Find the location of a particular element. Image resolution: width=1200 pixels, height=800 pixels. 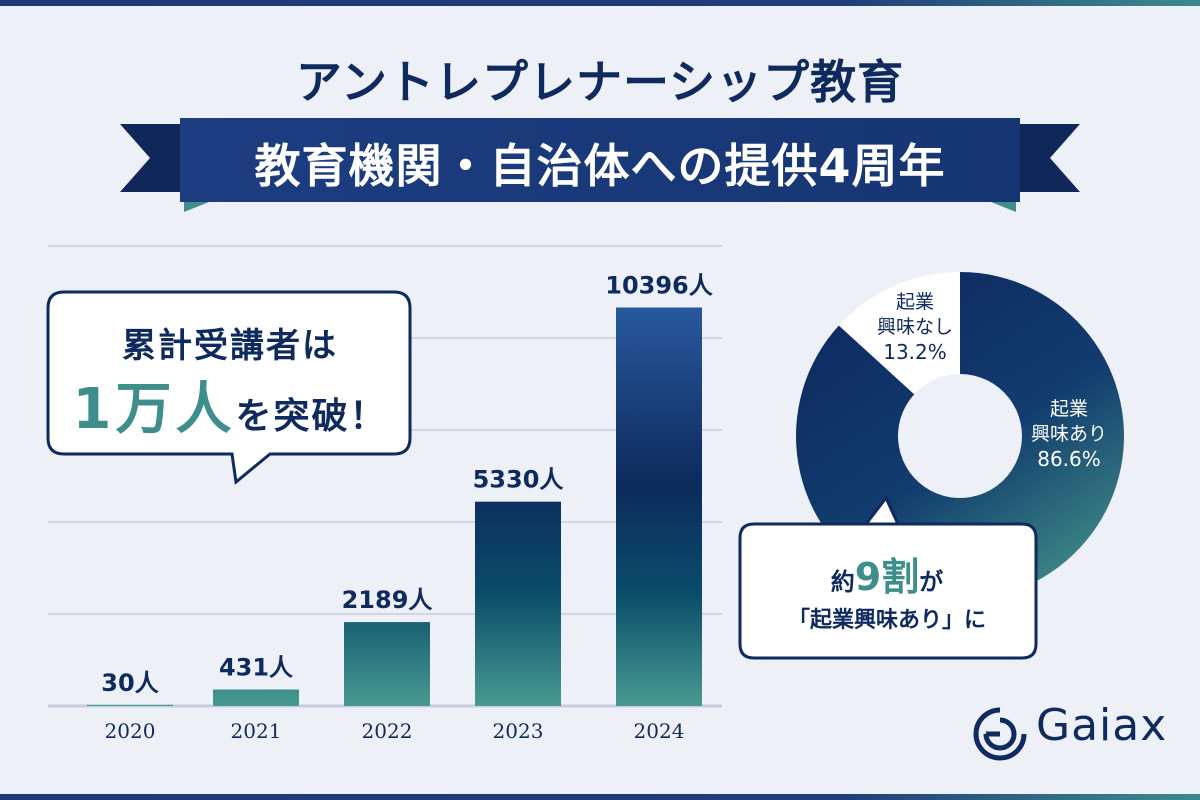

callout-suffix: を突破！ is located at coordinates (311, 416).